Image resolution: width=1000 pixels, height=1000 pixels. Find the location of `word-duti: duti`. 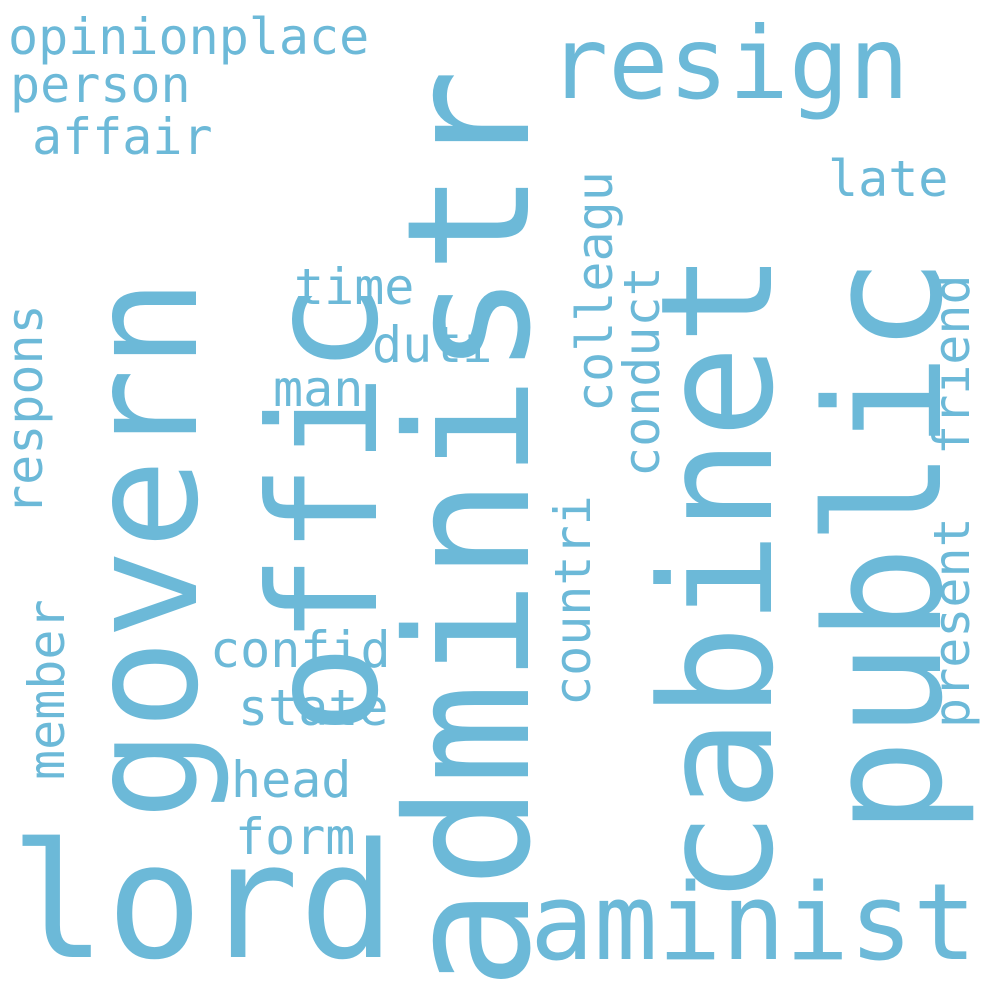

word-duti: duti is located at coordinates (432, 345).